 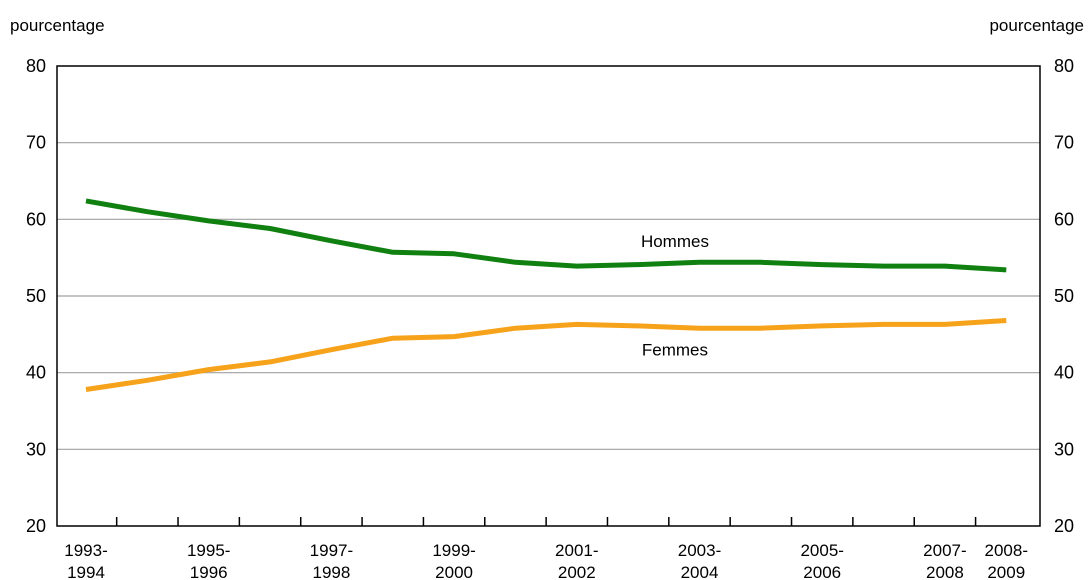 What do you see at coordinates (822, 571) in the screenshot?
I see `x-tick-label-2005-2006-line2: 2006` at bounding box center [822, 571].